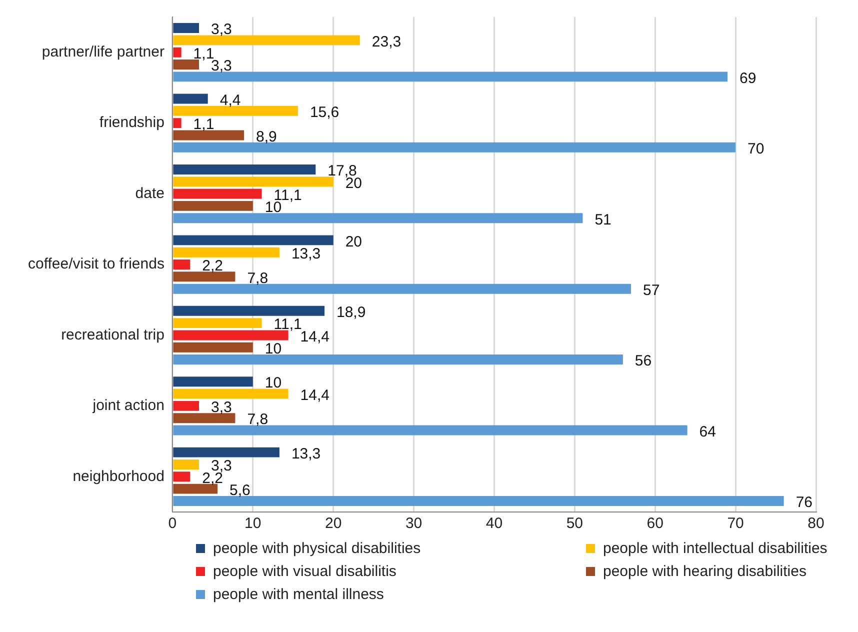 The height and width of the screenshot is (632, 858). Describe the element at coordinates (603, 219) in the screenshot. I see `data-label: 51` at that location.